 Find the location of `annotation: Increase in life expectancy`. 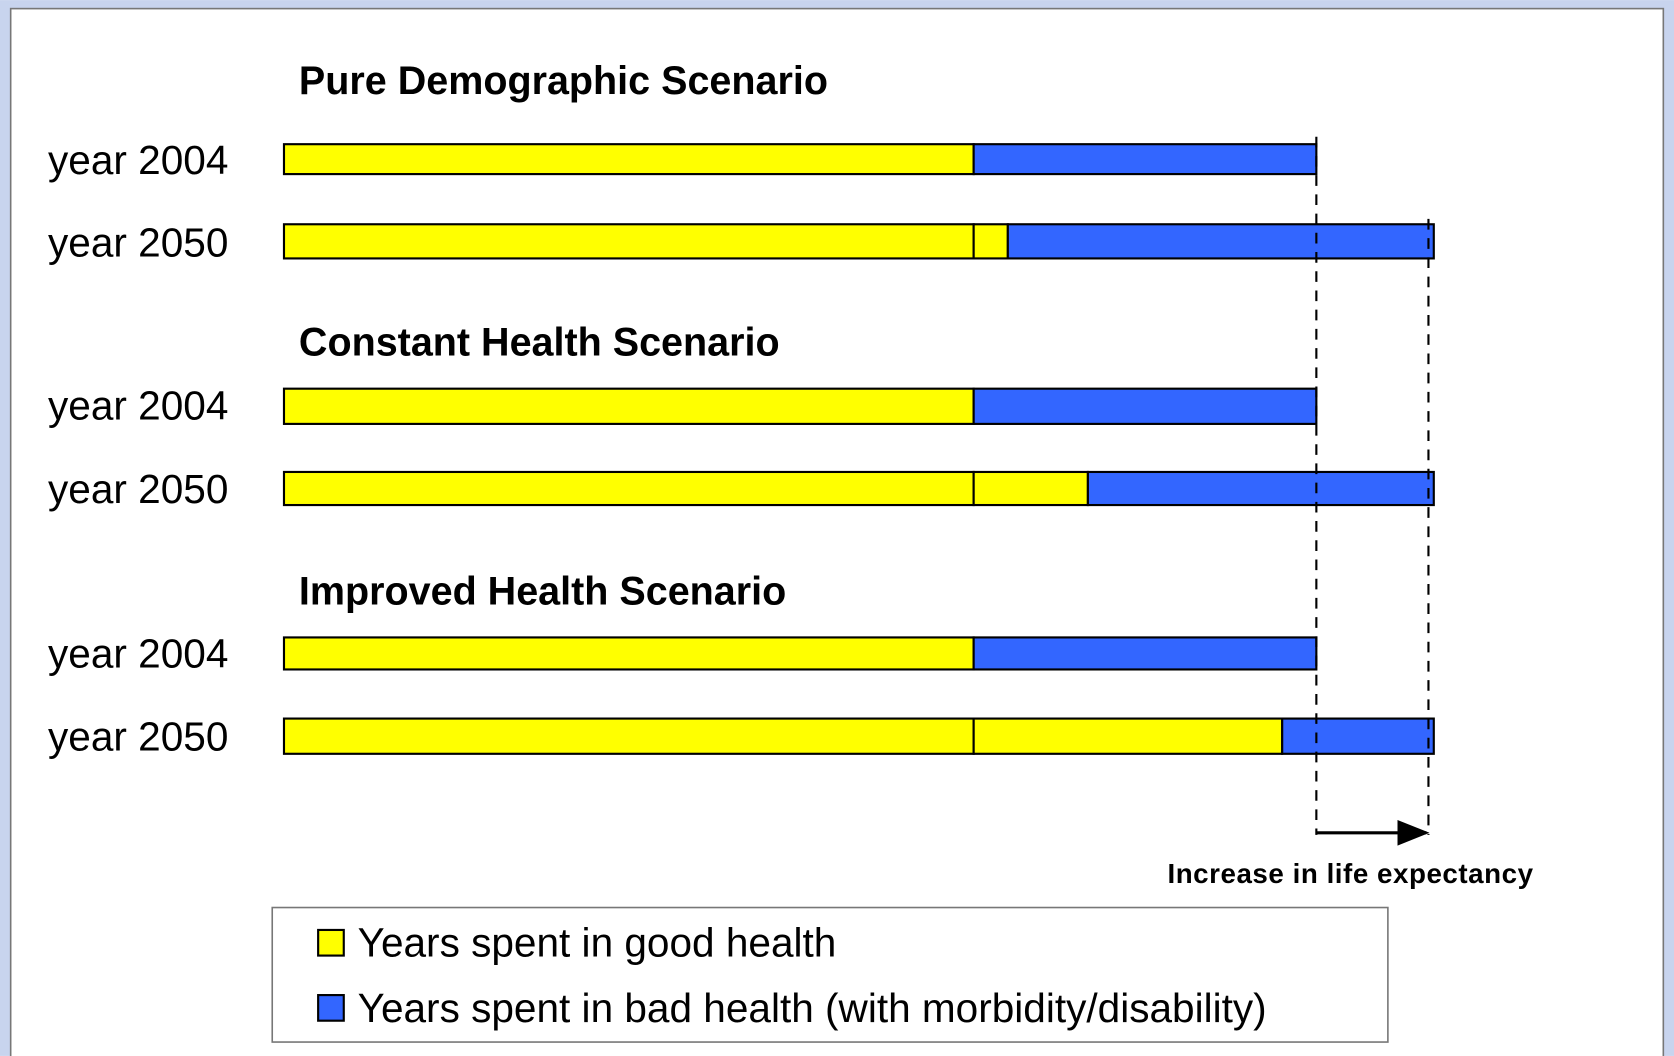

annotation: Increase in life expectancy is located at coordinates (1350, 873).